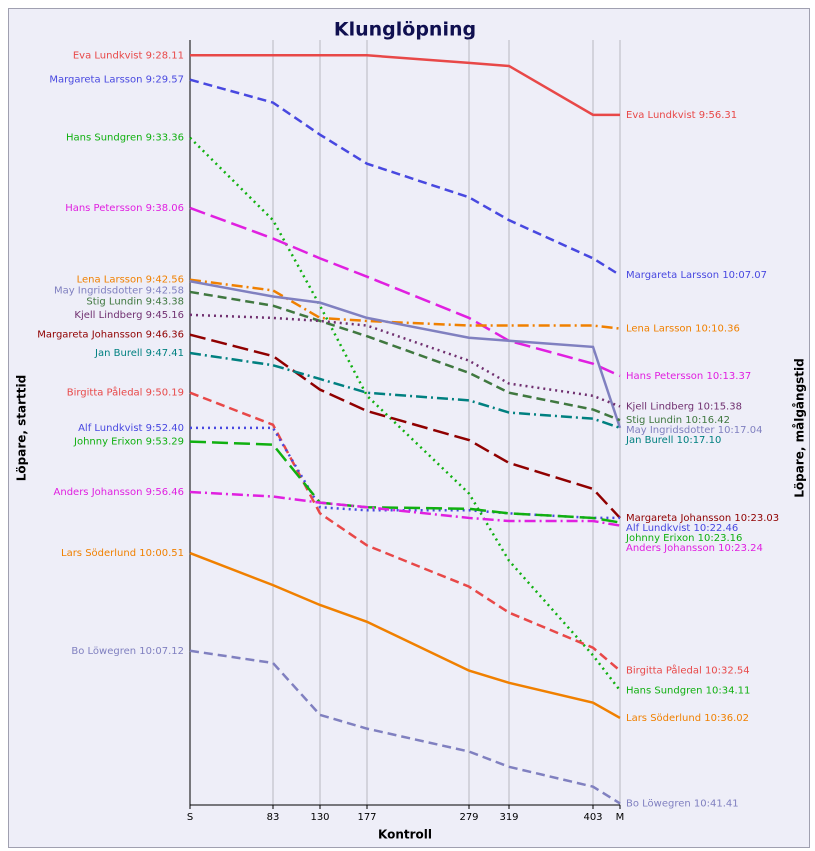 The image size is (815, 851). I want to click on finish-label: Johnny Erixon 10:23.16, so click(683, 538).